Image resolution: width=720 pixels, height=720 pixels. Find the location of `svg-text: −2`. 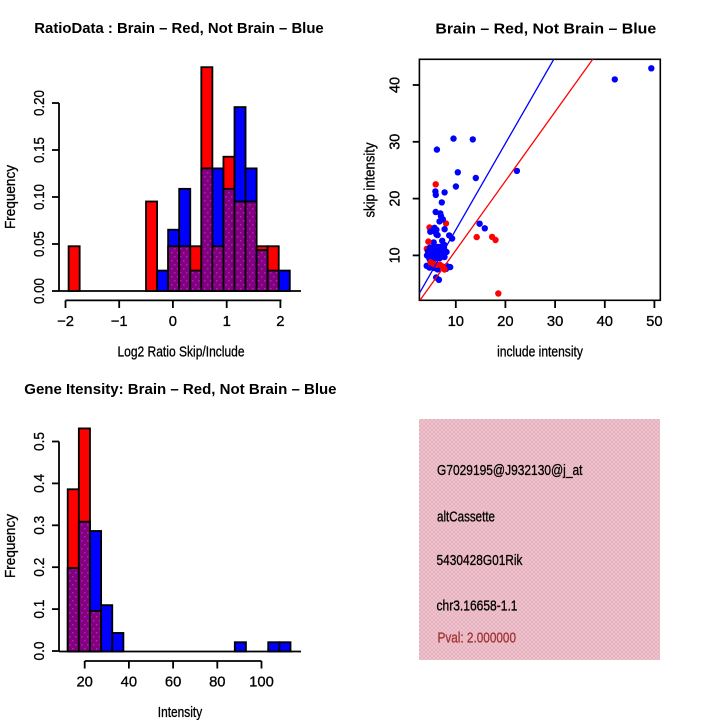

svg-text: −2 is located at coordinates (65, 322).